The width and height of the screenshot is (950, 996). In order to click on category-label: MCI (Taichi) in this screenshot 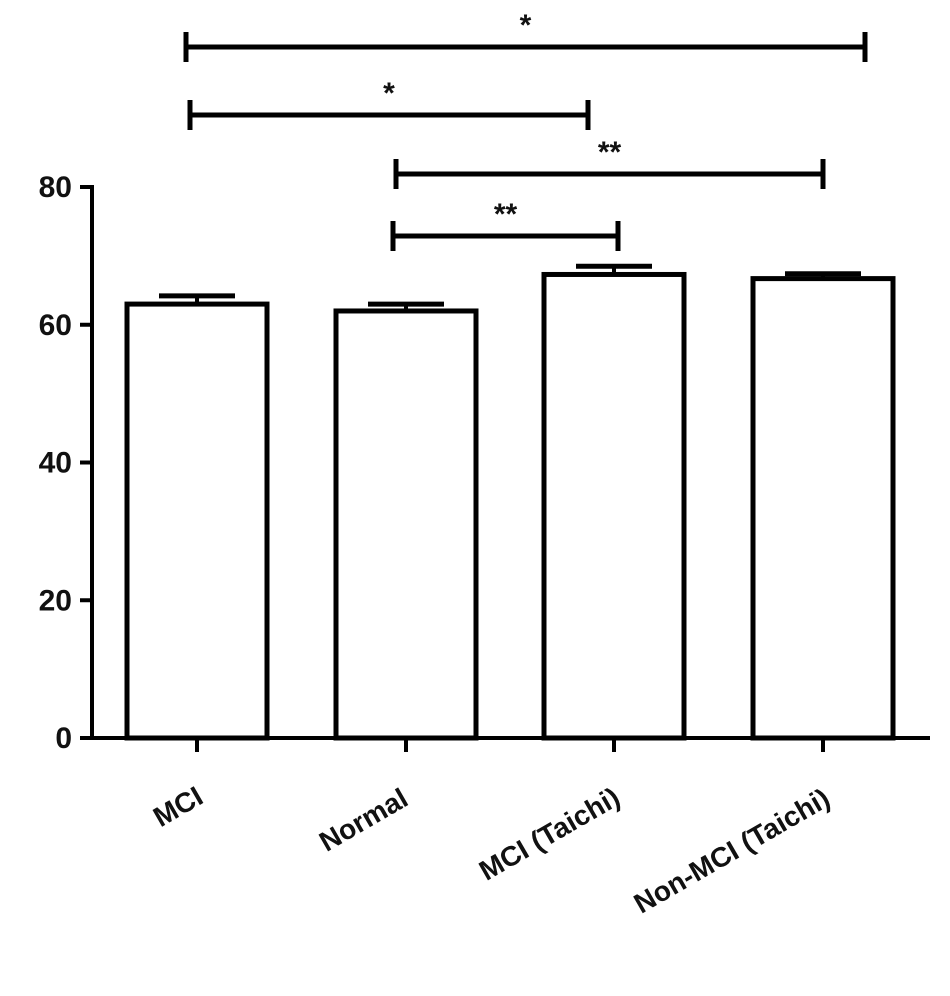, I will do `click(549, 833)`.